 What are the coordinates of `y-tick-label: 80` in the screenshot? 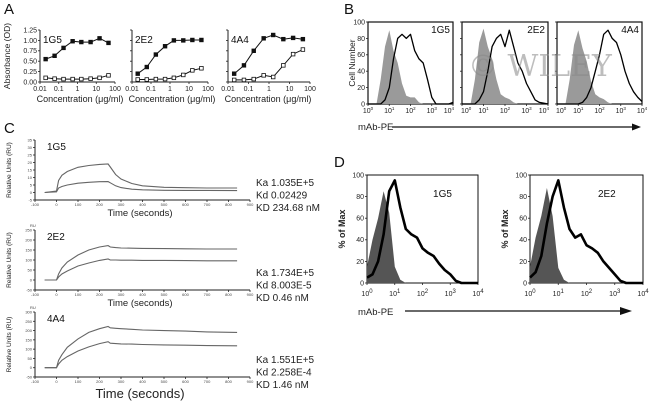 It's located at (523, 197).